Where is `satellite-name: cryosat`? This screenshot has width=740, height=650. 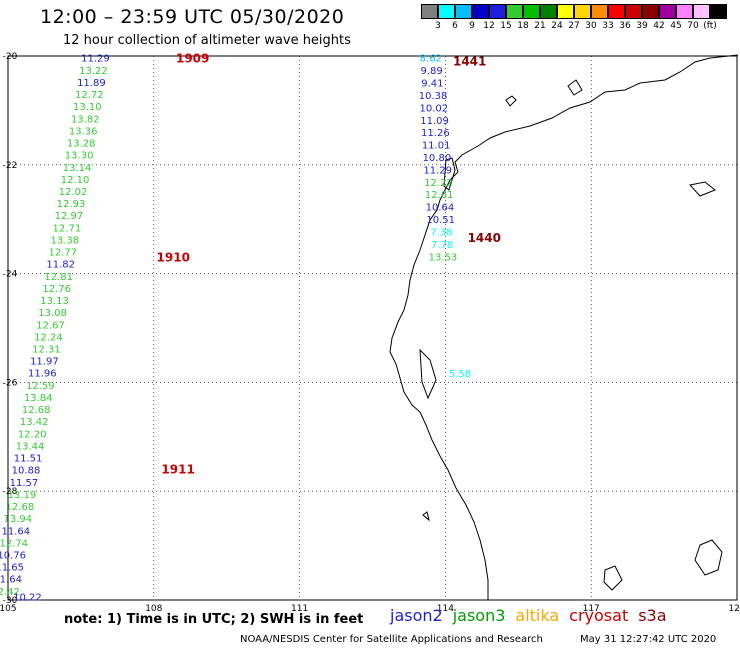
satellite-name: cryosat is located at coordinates (599, 615).